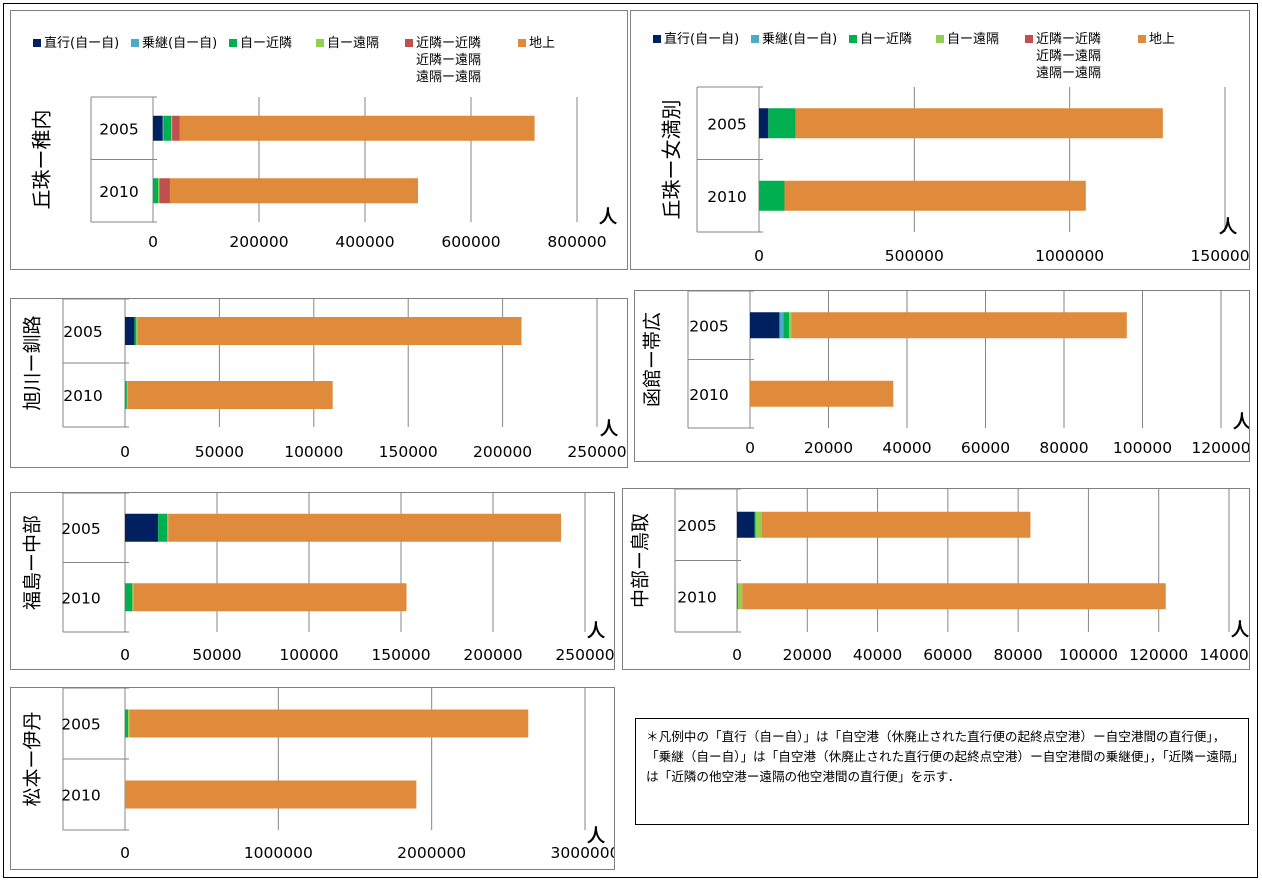  What do you see at coordinates (914, 256) in the screenshot?
I see `tick-label: 500000` at bounding box center [914, 256].